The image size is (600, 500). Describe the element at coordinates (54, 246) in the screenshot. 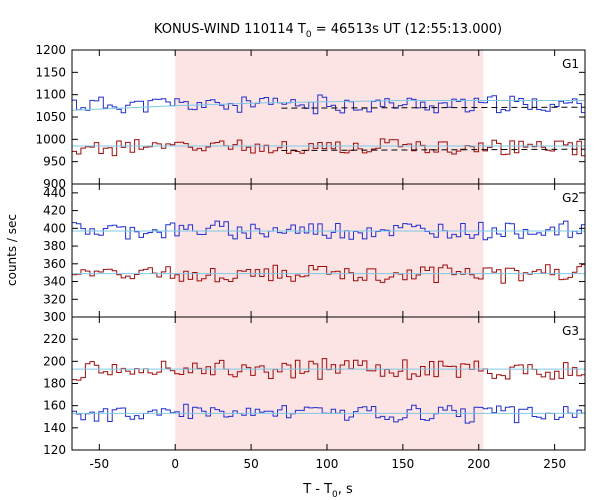

I see `y-tick-label: 380` at that location.